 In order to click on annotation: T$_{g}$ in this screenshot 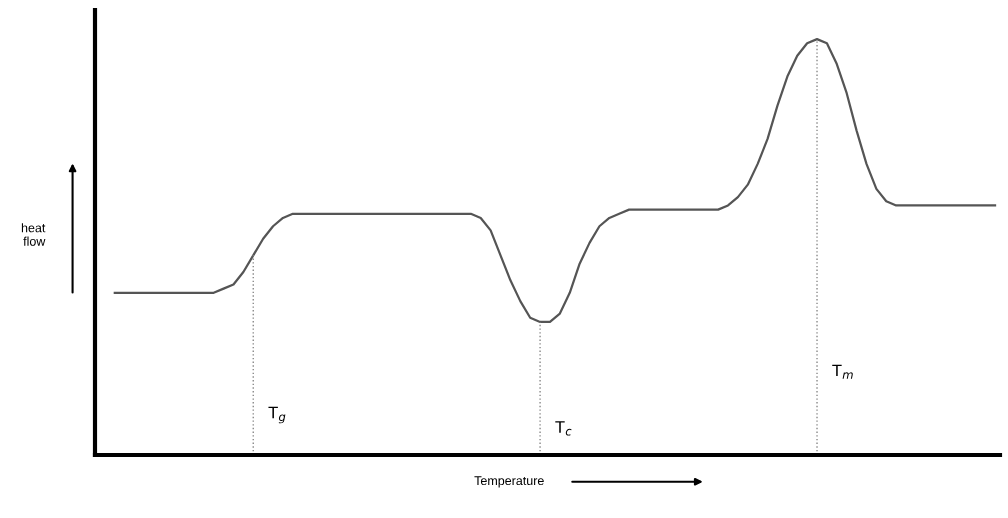, I will do `click(277, 415)`.